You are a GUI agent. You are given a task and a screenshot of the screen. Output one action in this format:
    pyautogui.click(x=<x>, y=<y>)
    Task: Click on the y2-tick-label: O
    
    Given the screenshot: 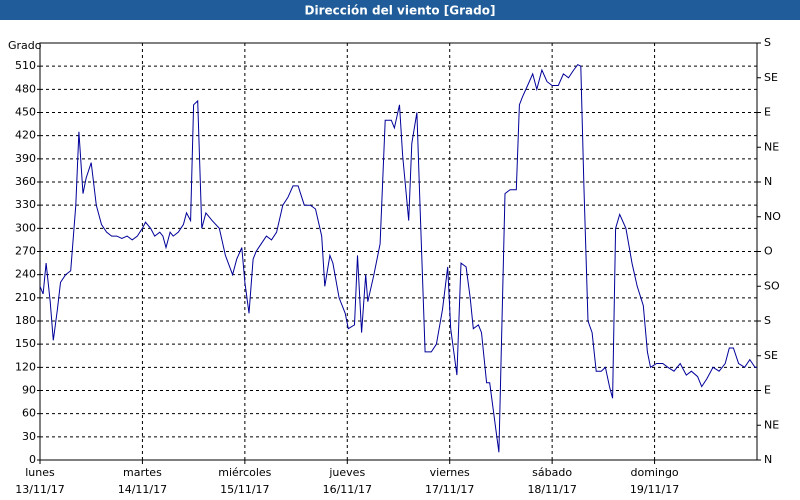 What is the action you would take?
    pyautogui.click(x=768, y=251)
    